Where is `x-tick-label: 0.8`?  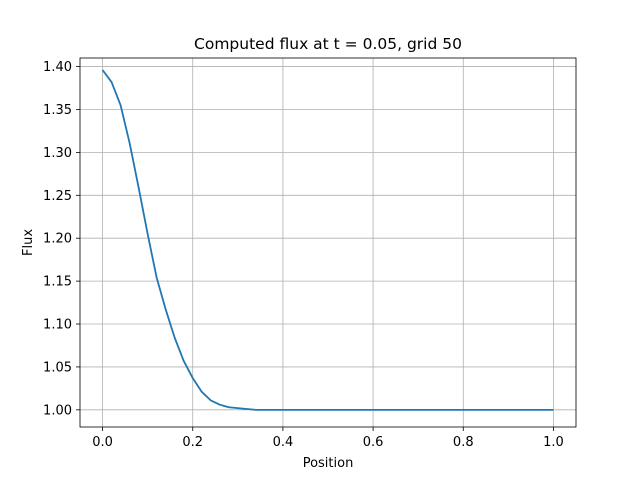
x-tick-label: 0.8 is located at coordinates (463, 442).